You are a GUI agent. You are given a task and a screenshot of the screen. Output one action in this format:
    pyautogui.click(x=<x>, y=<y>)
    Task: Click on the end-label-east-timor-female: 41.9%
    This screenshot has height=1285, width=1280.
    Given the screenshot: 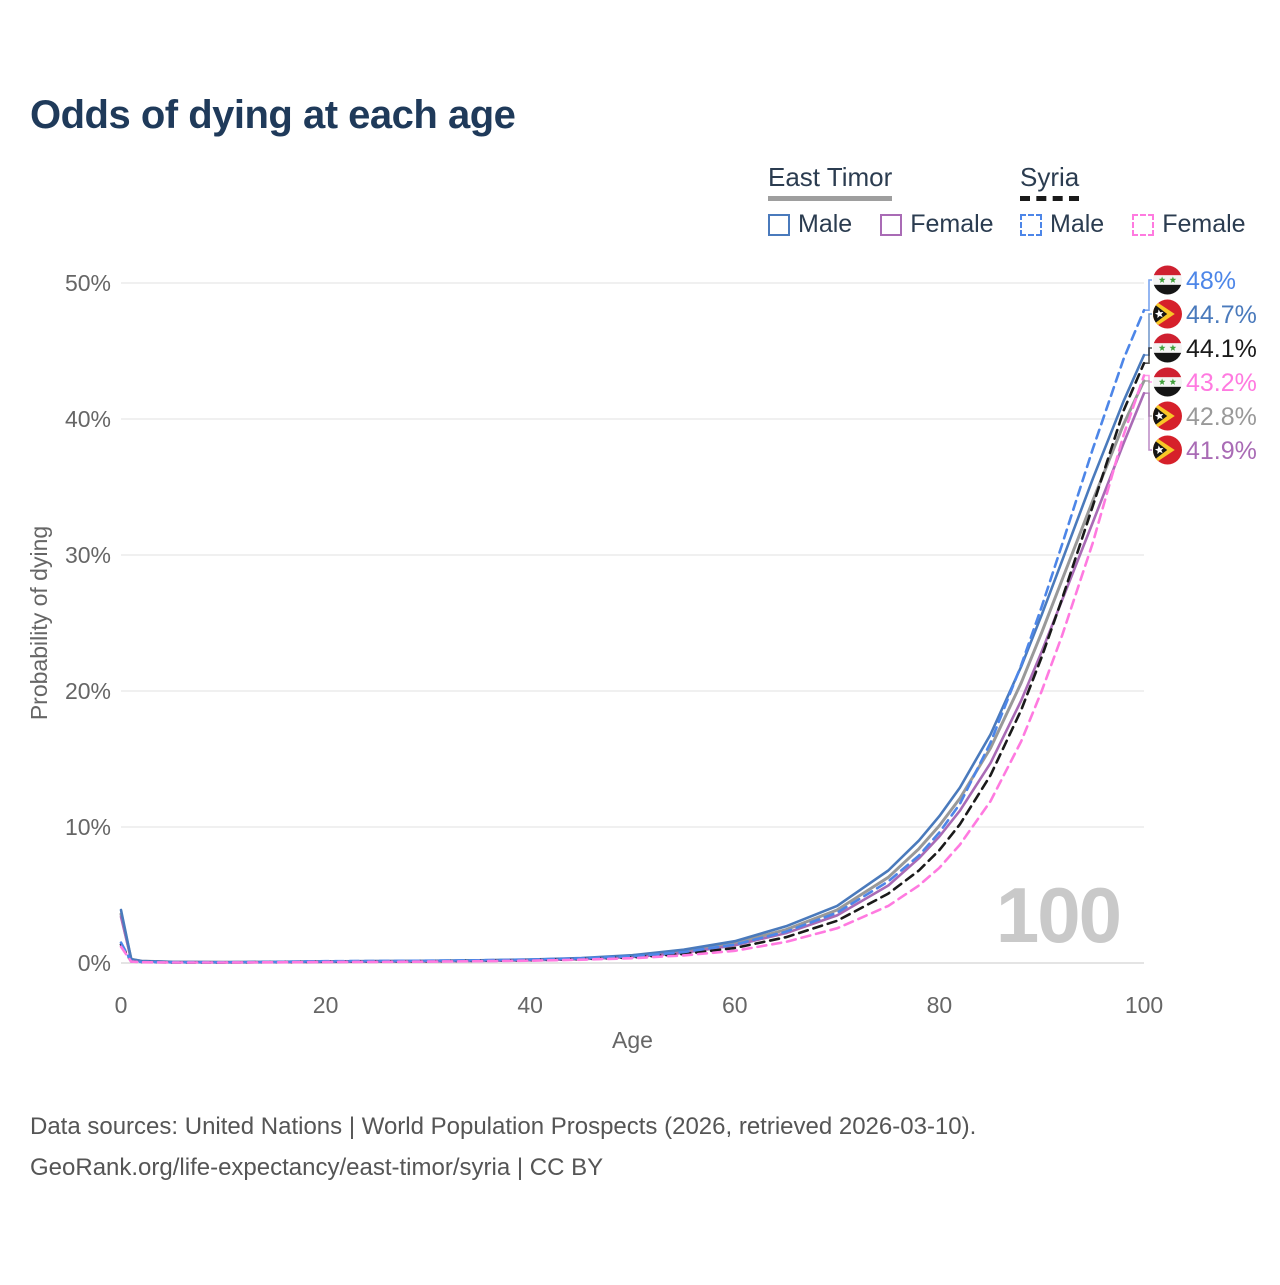 What is the action you would take?
    pyautogui.click(x=1221, y=451)
    